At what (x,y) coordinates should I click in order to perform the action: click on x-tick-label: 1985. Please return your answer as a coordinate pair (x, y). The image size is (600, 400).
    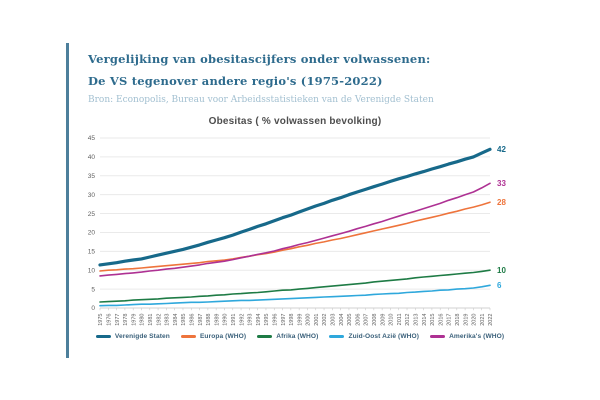
    Looking at the image, I should click on (184, 320).